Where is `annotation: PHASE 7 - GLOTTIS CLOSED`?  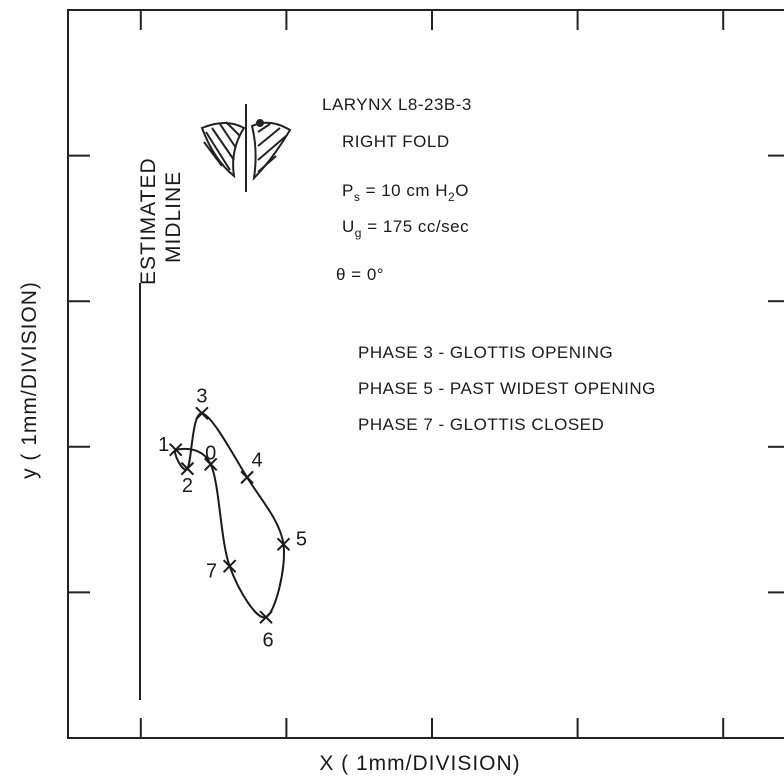
annotation: PHASE 7 - GLOTTIS CLOSED is located at coordinates (481, 424).